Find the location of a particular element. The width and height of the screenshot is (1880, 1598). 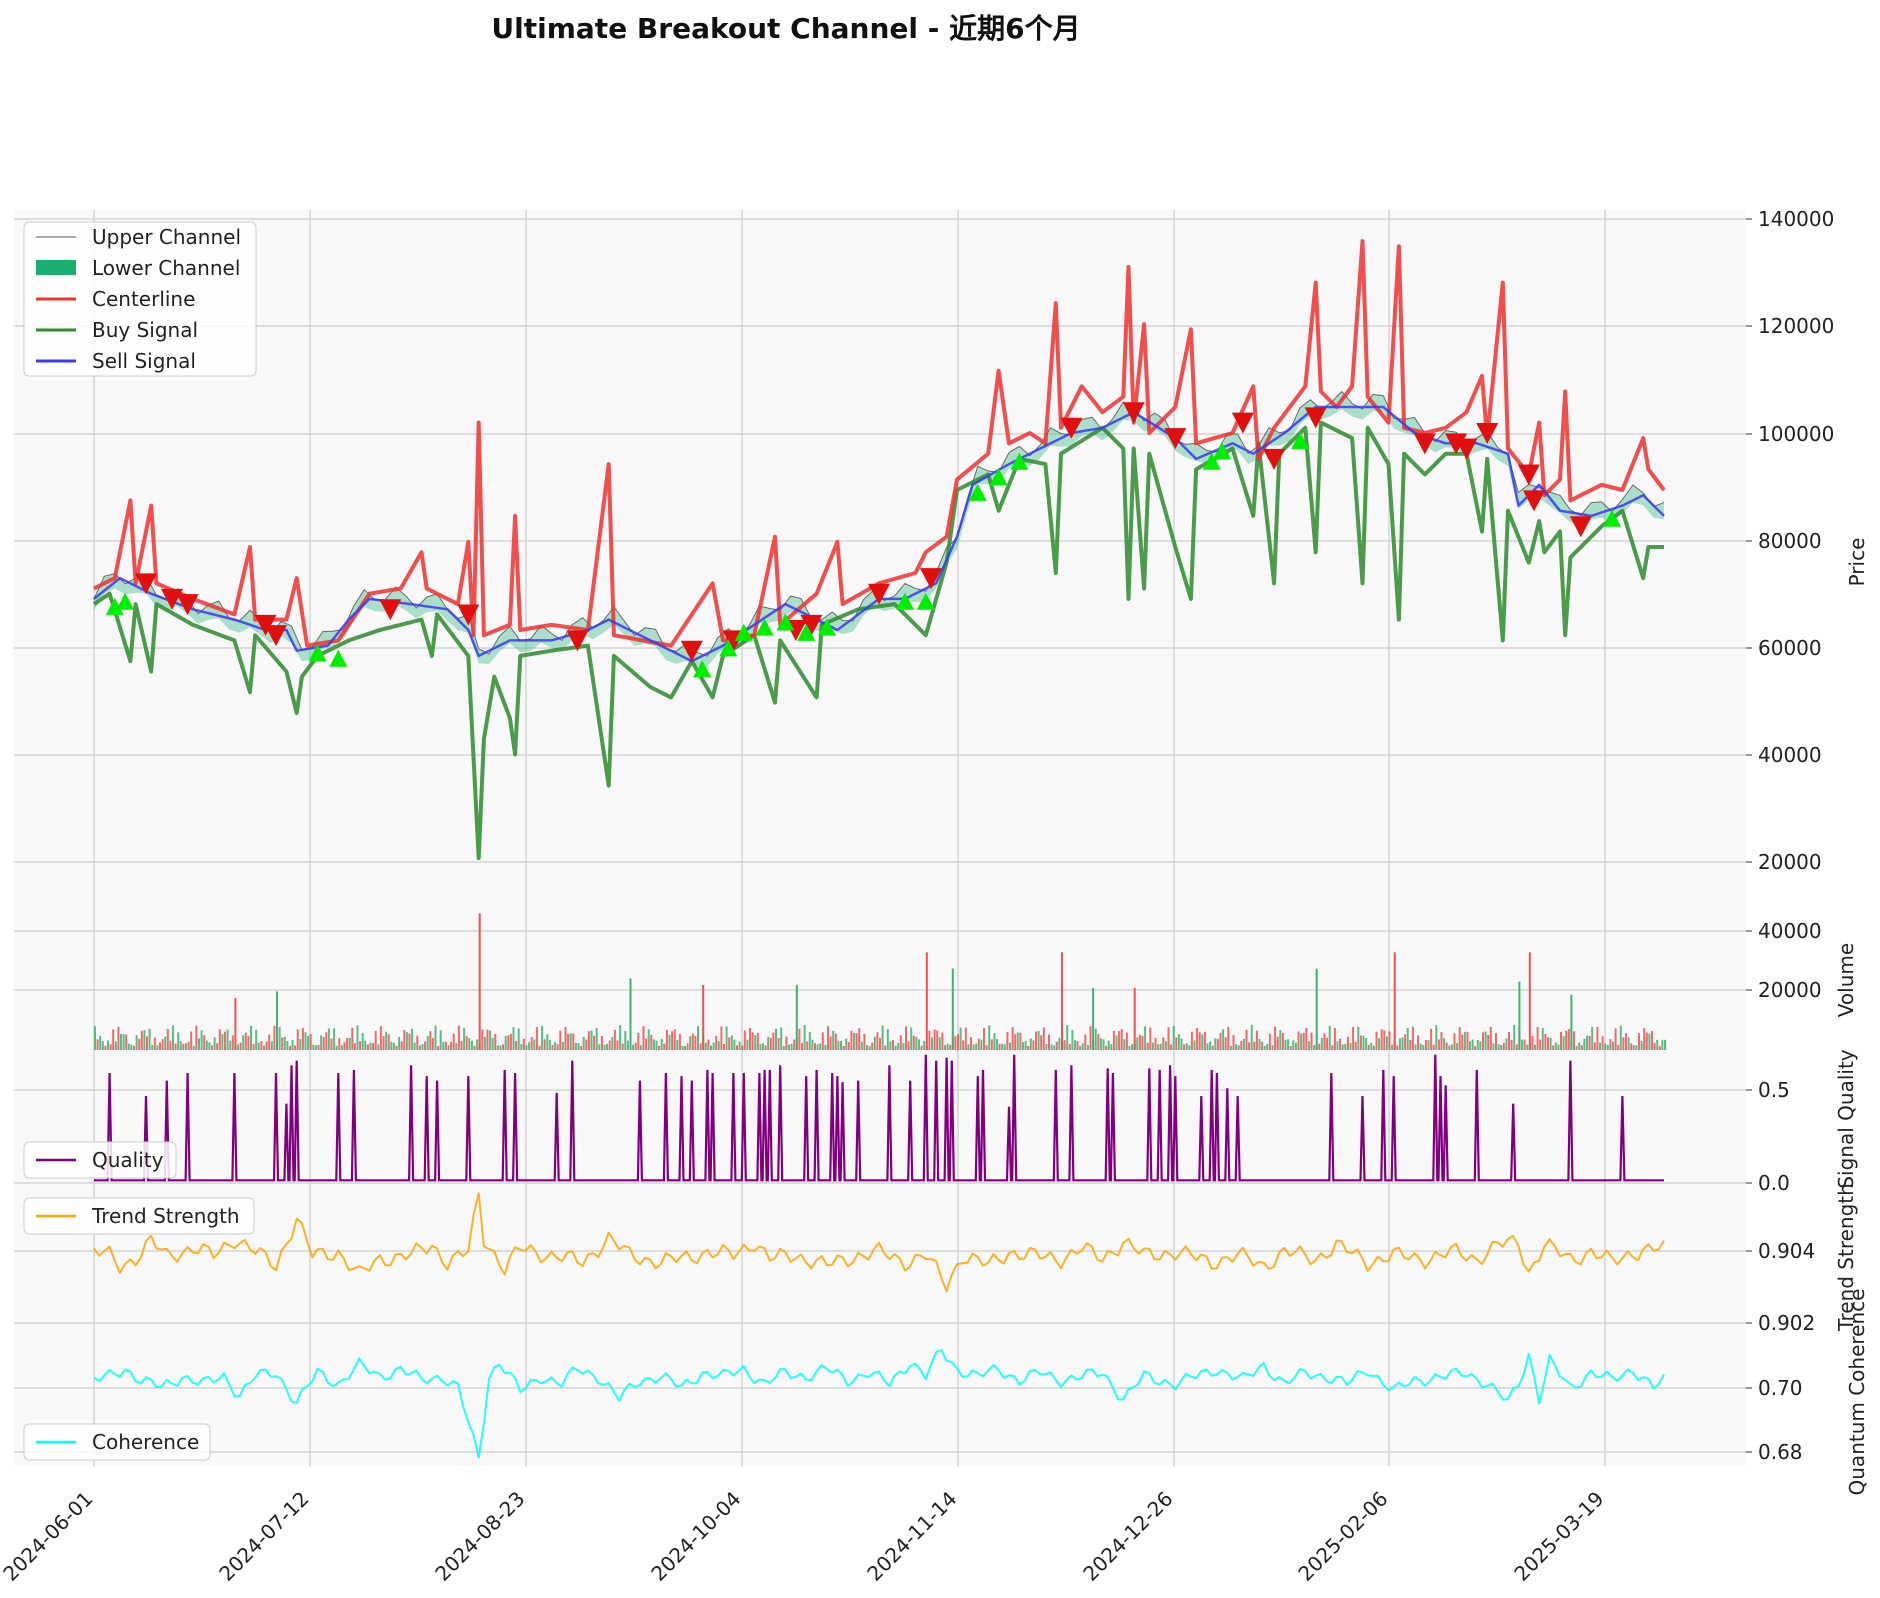

coherence-y-tick-label: 0.68 is located at coordinates (1780, 1452).